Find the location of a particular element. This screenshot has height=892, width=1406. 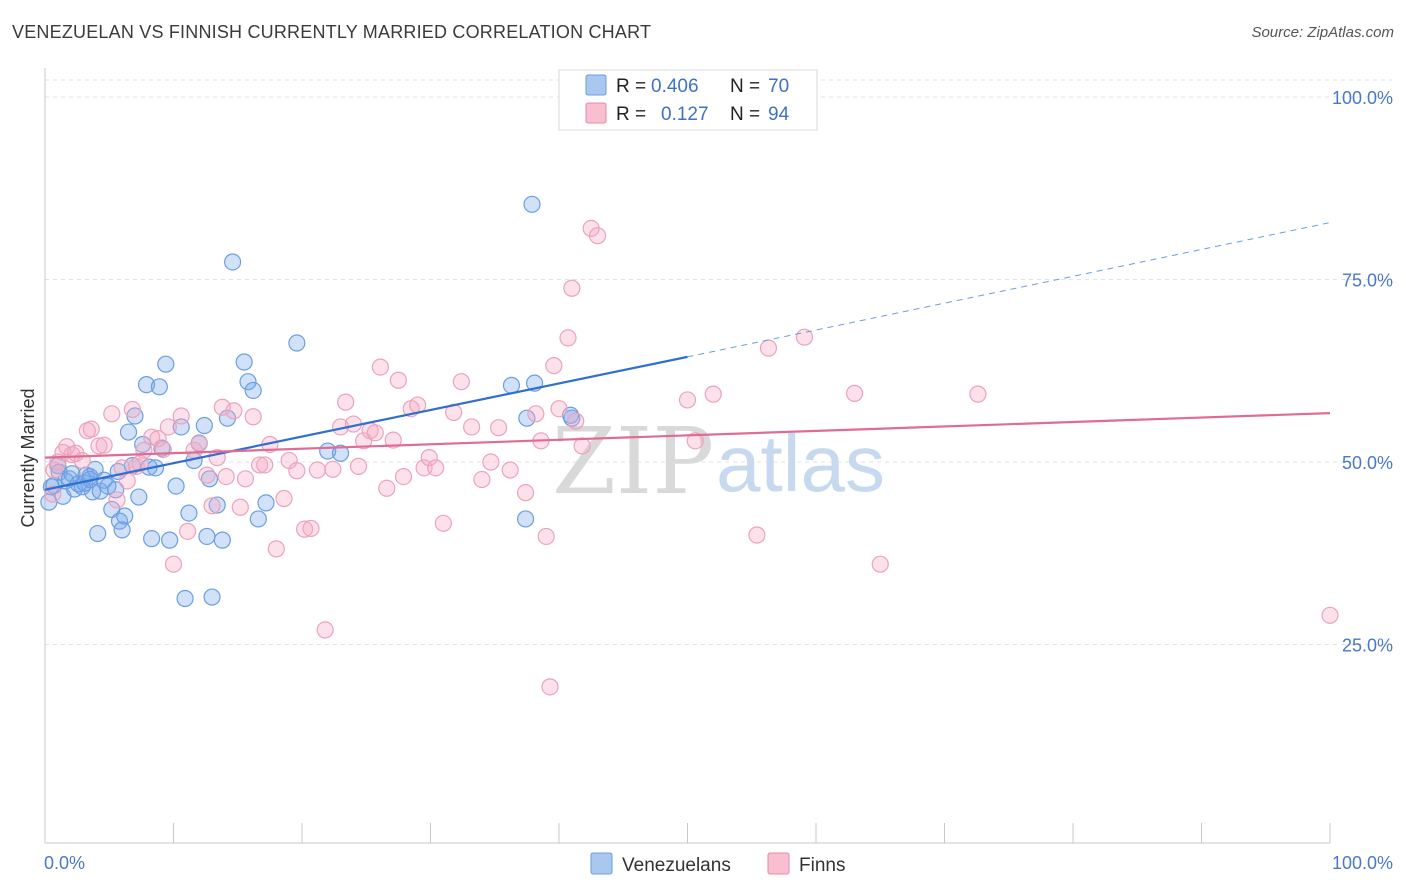

bottom-legend-swatch-venezuelans is located at coordinates (601, 863).